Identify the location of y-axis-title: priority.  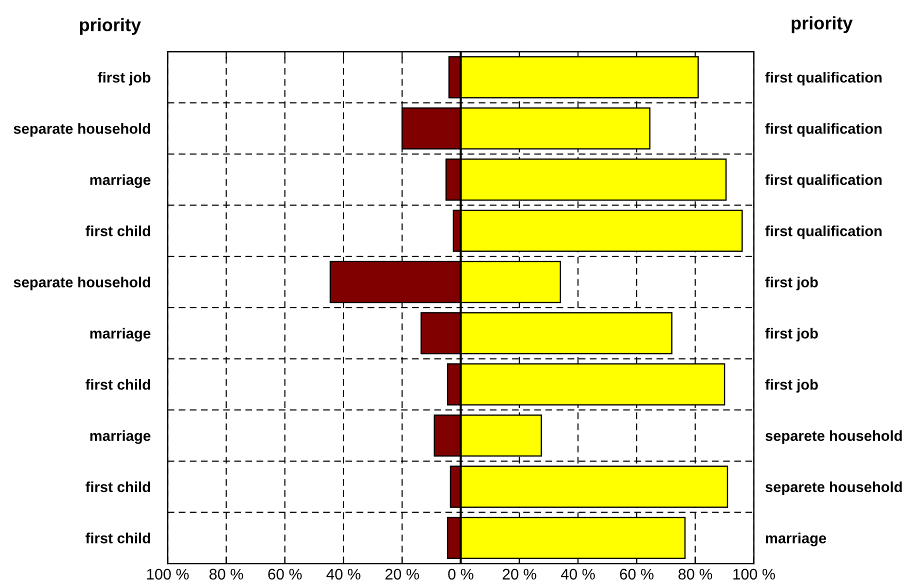
(110, 26).